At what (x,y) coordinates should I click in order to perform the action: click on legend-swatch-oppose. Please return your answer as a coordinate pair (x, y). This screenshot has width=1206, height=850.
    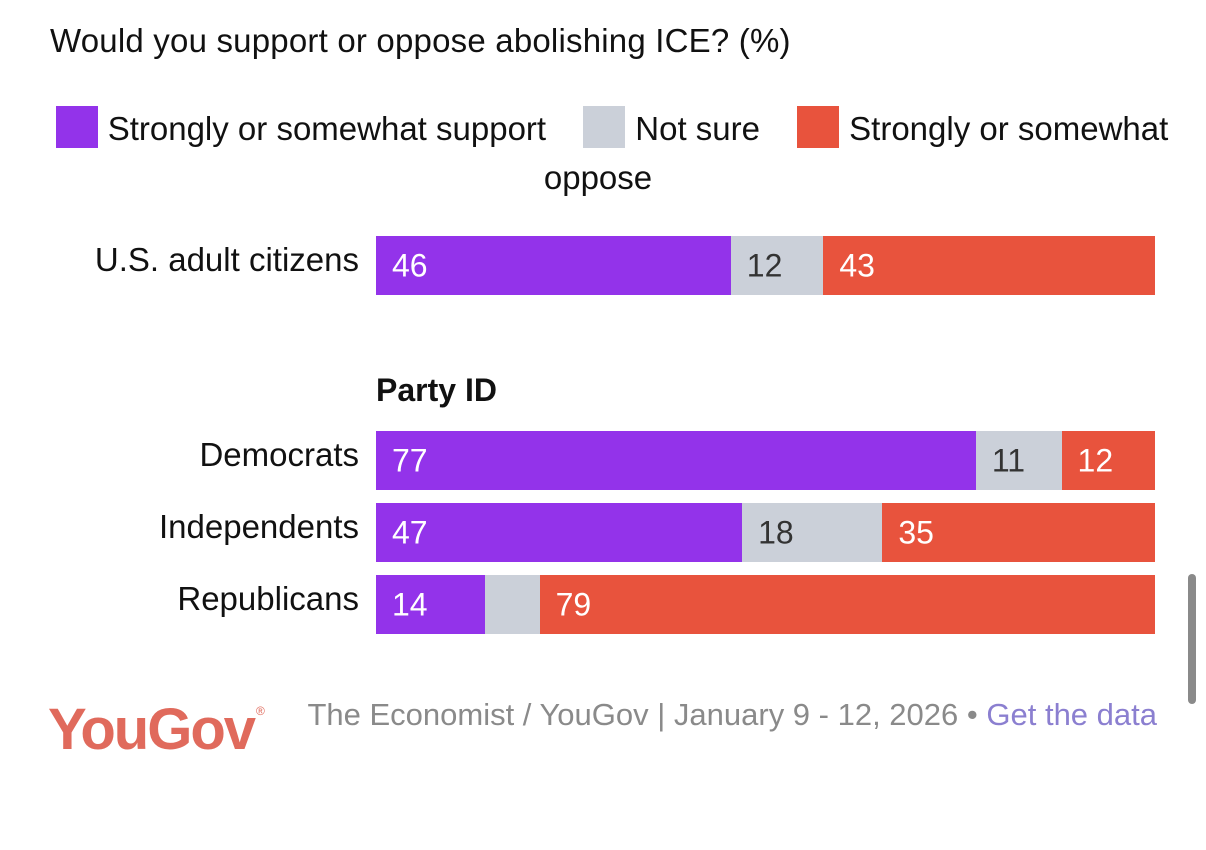
    Looking at the image, I should click on (818, 127).